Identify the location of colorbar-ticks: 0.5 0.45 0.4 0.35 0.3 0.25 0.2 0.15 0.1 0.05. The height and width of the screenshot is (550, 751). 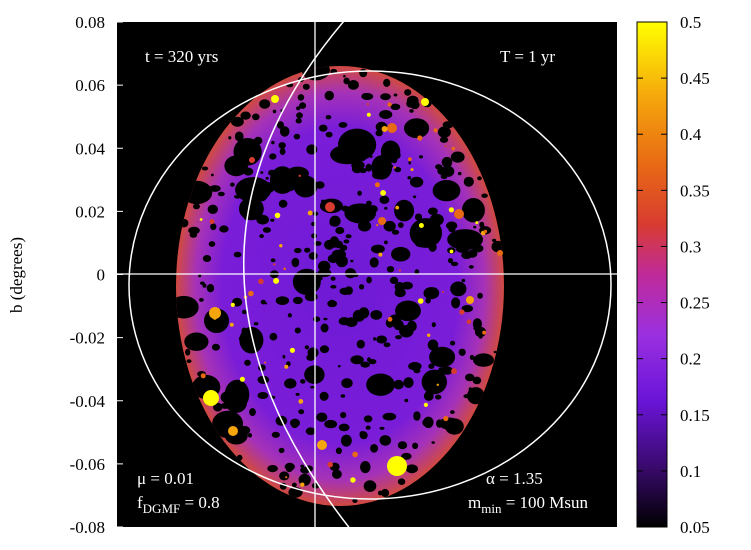
(673, 275).